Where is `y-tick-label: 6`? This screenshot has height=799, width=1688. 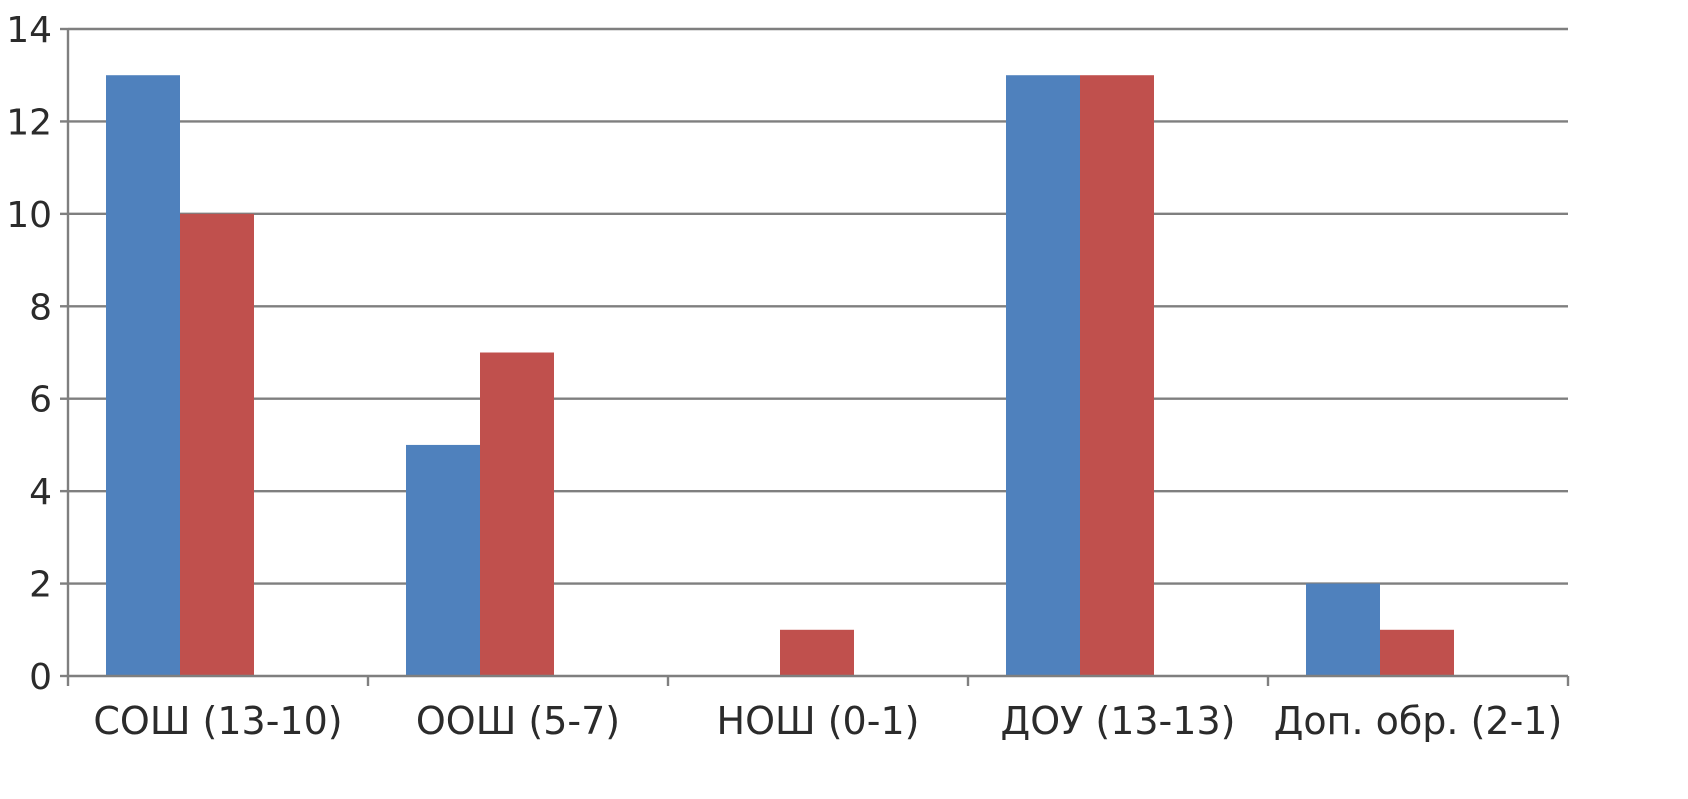
y-tick-label: 6 is located at coordinates (40, 400).